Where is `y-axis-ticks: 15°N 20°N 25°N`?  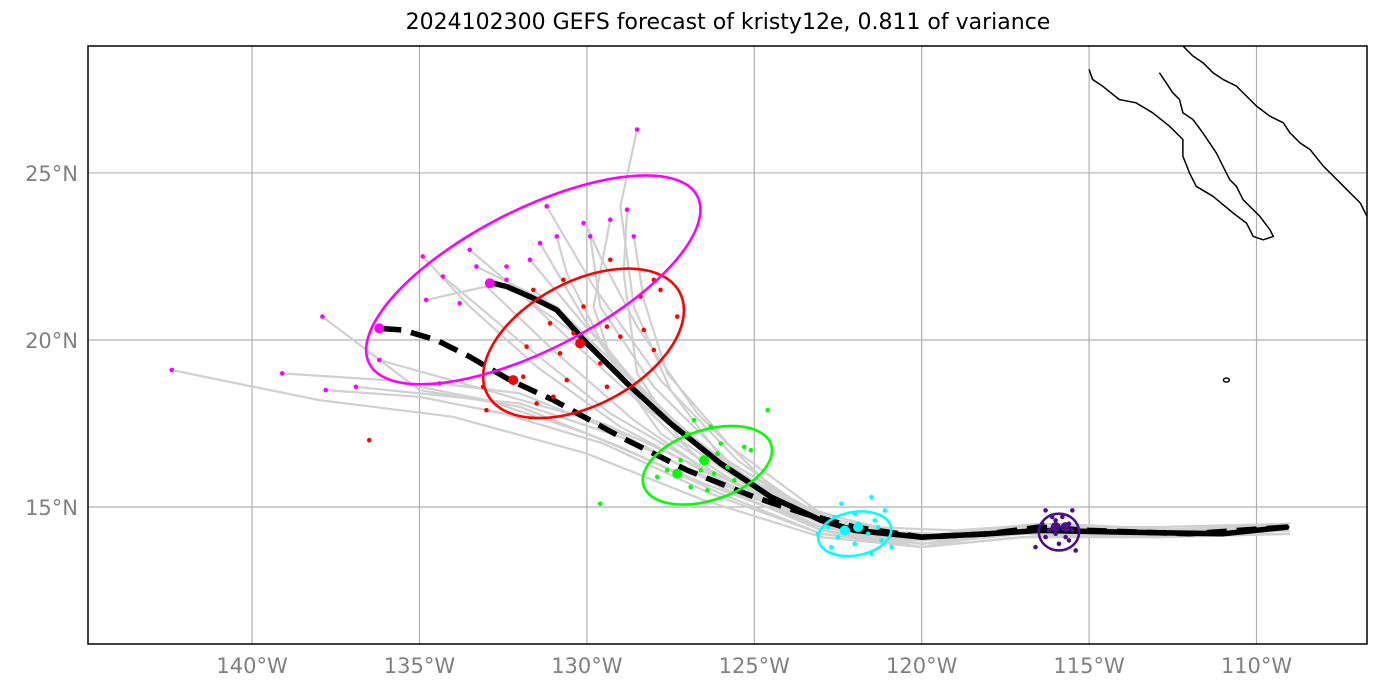 y-axis-ticks: 15°N 20°N 25°N is located at coordinates (51, 341).